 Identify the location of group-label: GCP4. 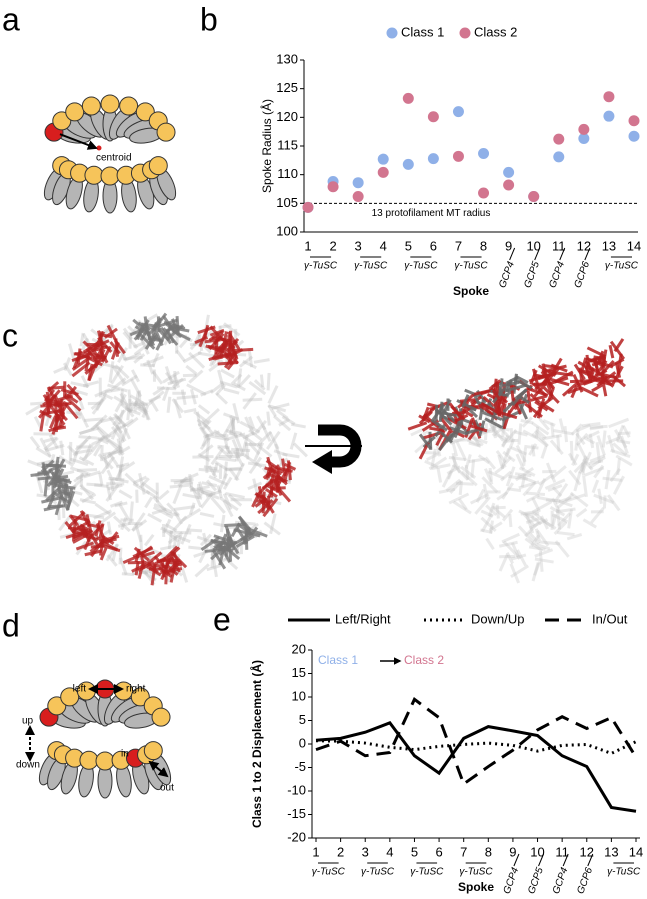
(512, 881).